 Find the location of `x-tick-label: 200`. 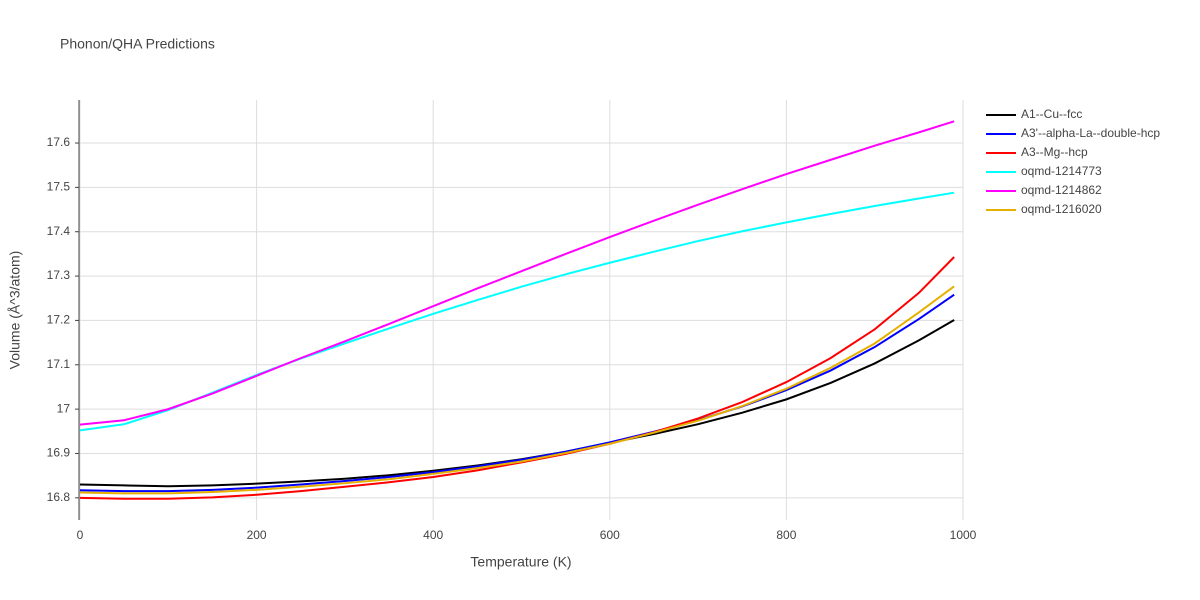

x-tick-label: 200 is located at coordinates (257, 535).